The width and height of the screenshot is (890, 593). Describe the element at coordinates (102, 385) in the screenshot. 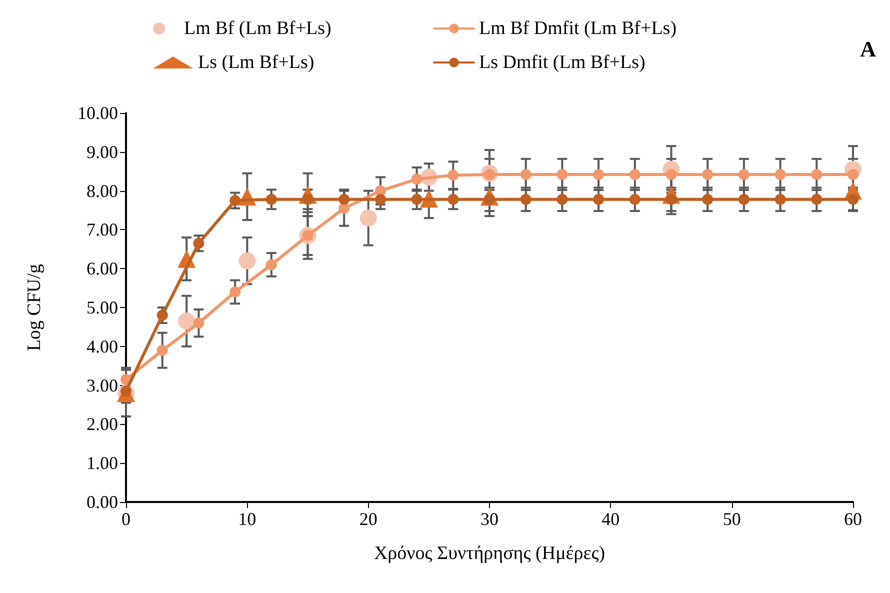

I see `y-tick-label: 3.00` at that location.